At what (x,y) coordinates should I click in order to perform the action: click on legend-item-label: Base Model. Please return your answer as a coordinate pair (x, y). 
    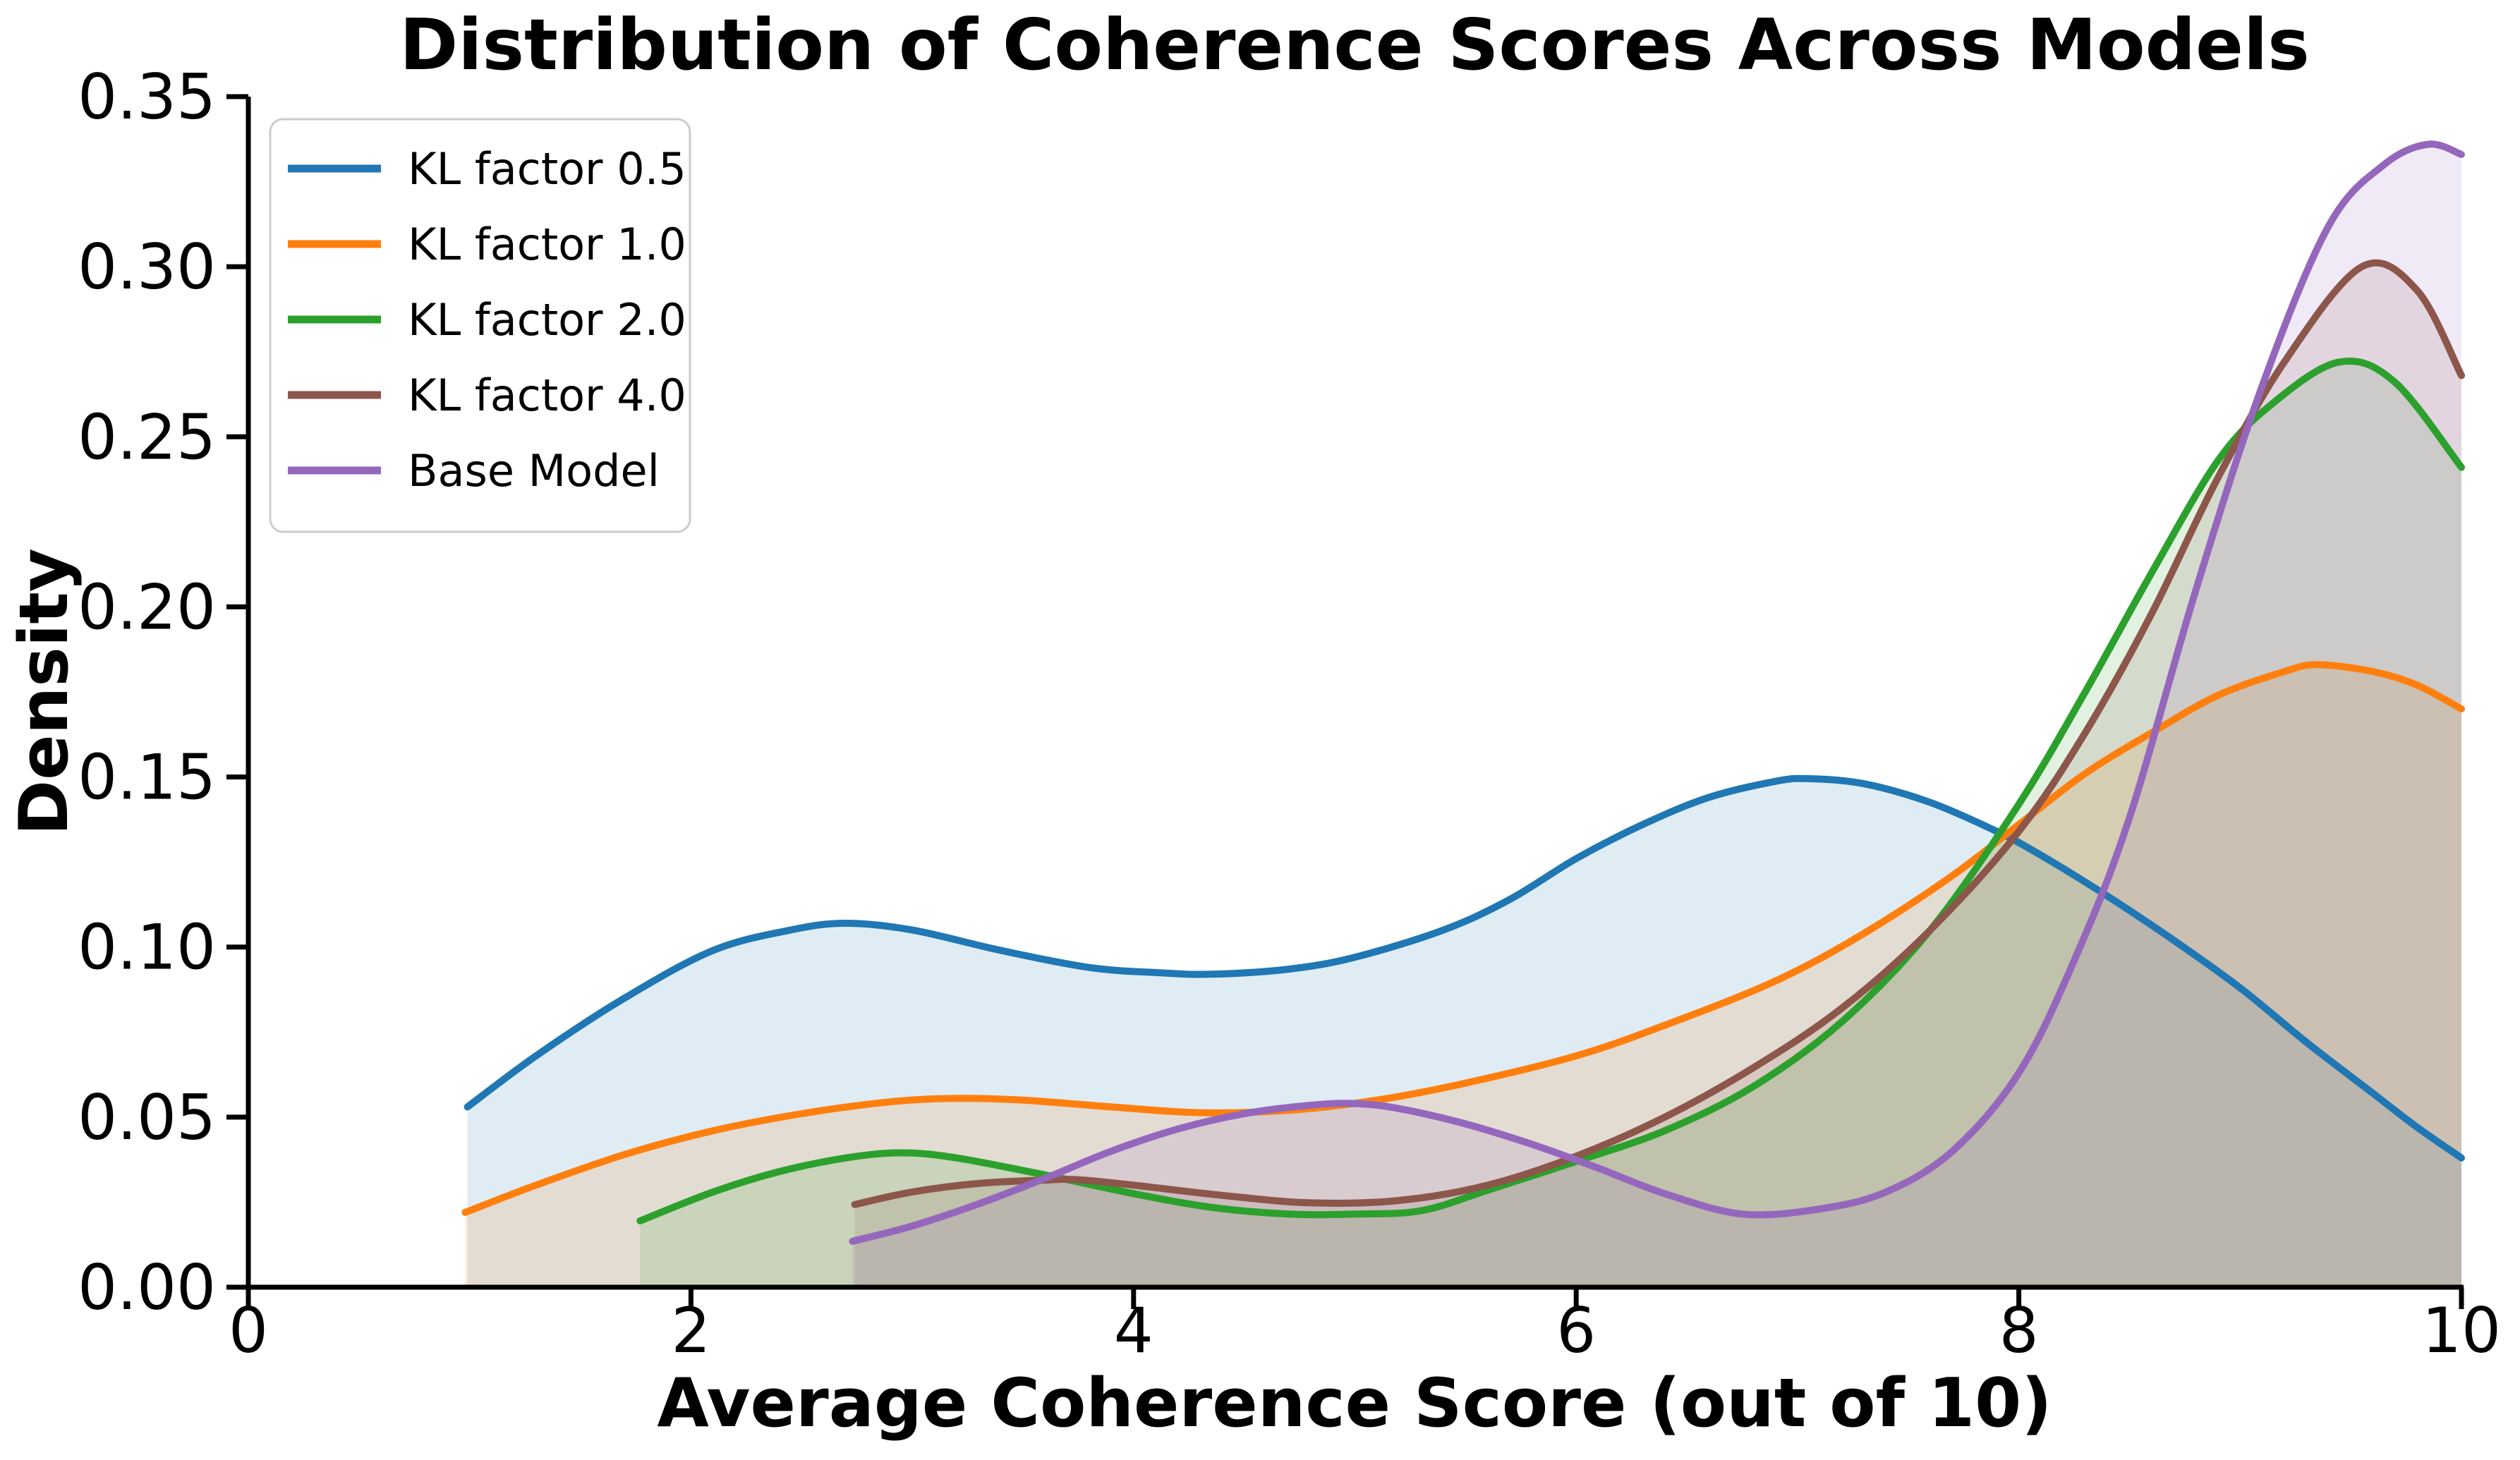
    Looking at the image, I should click on (534, 471).